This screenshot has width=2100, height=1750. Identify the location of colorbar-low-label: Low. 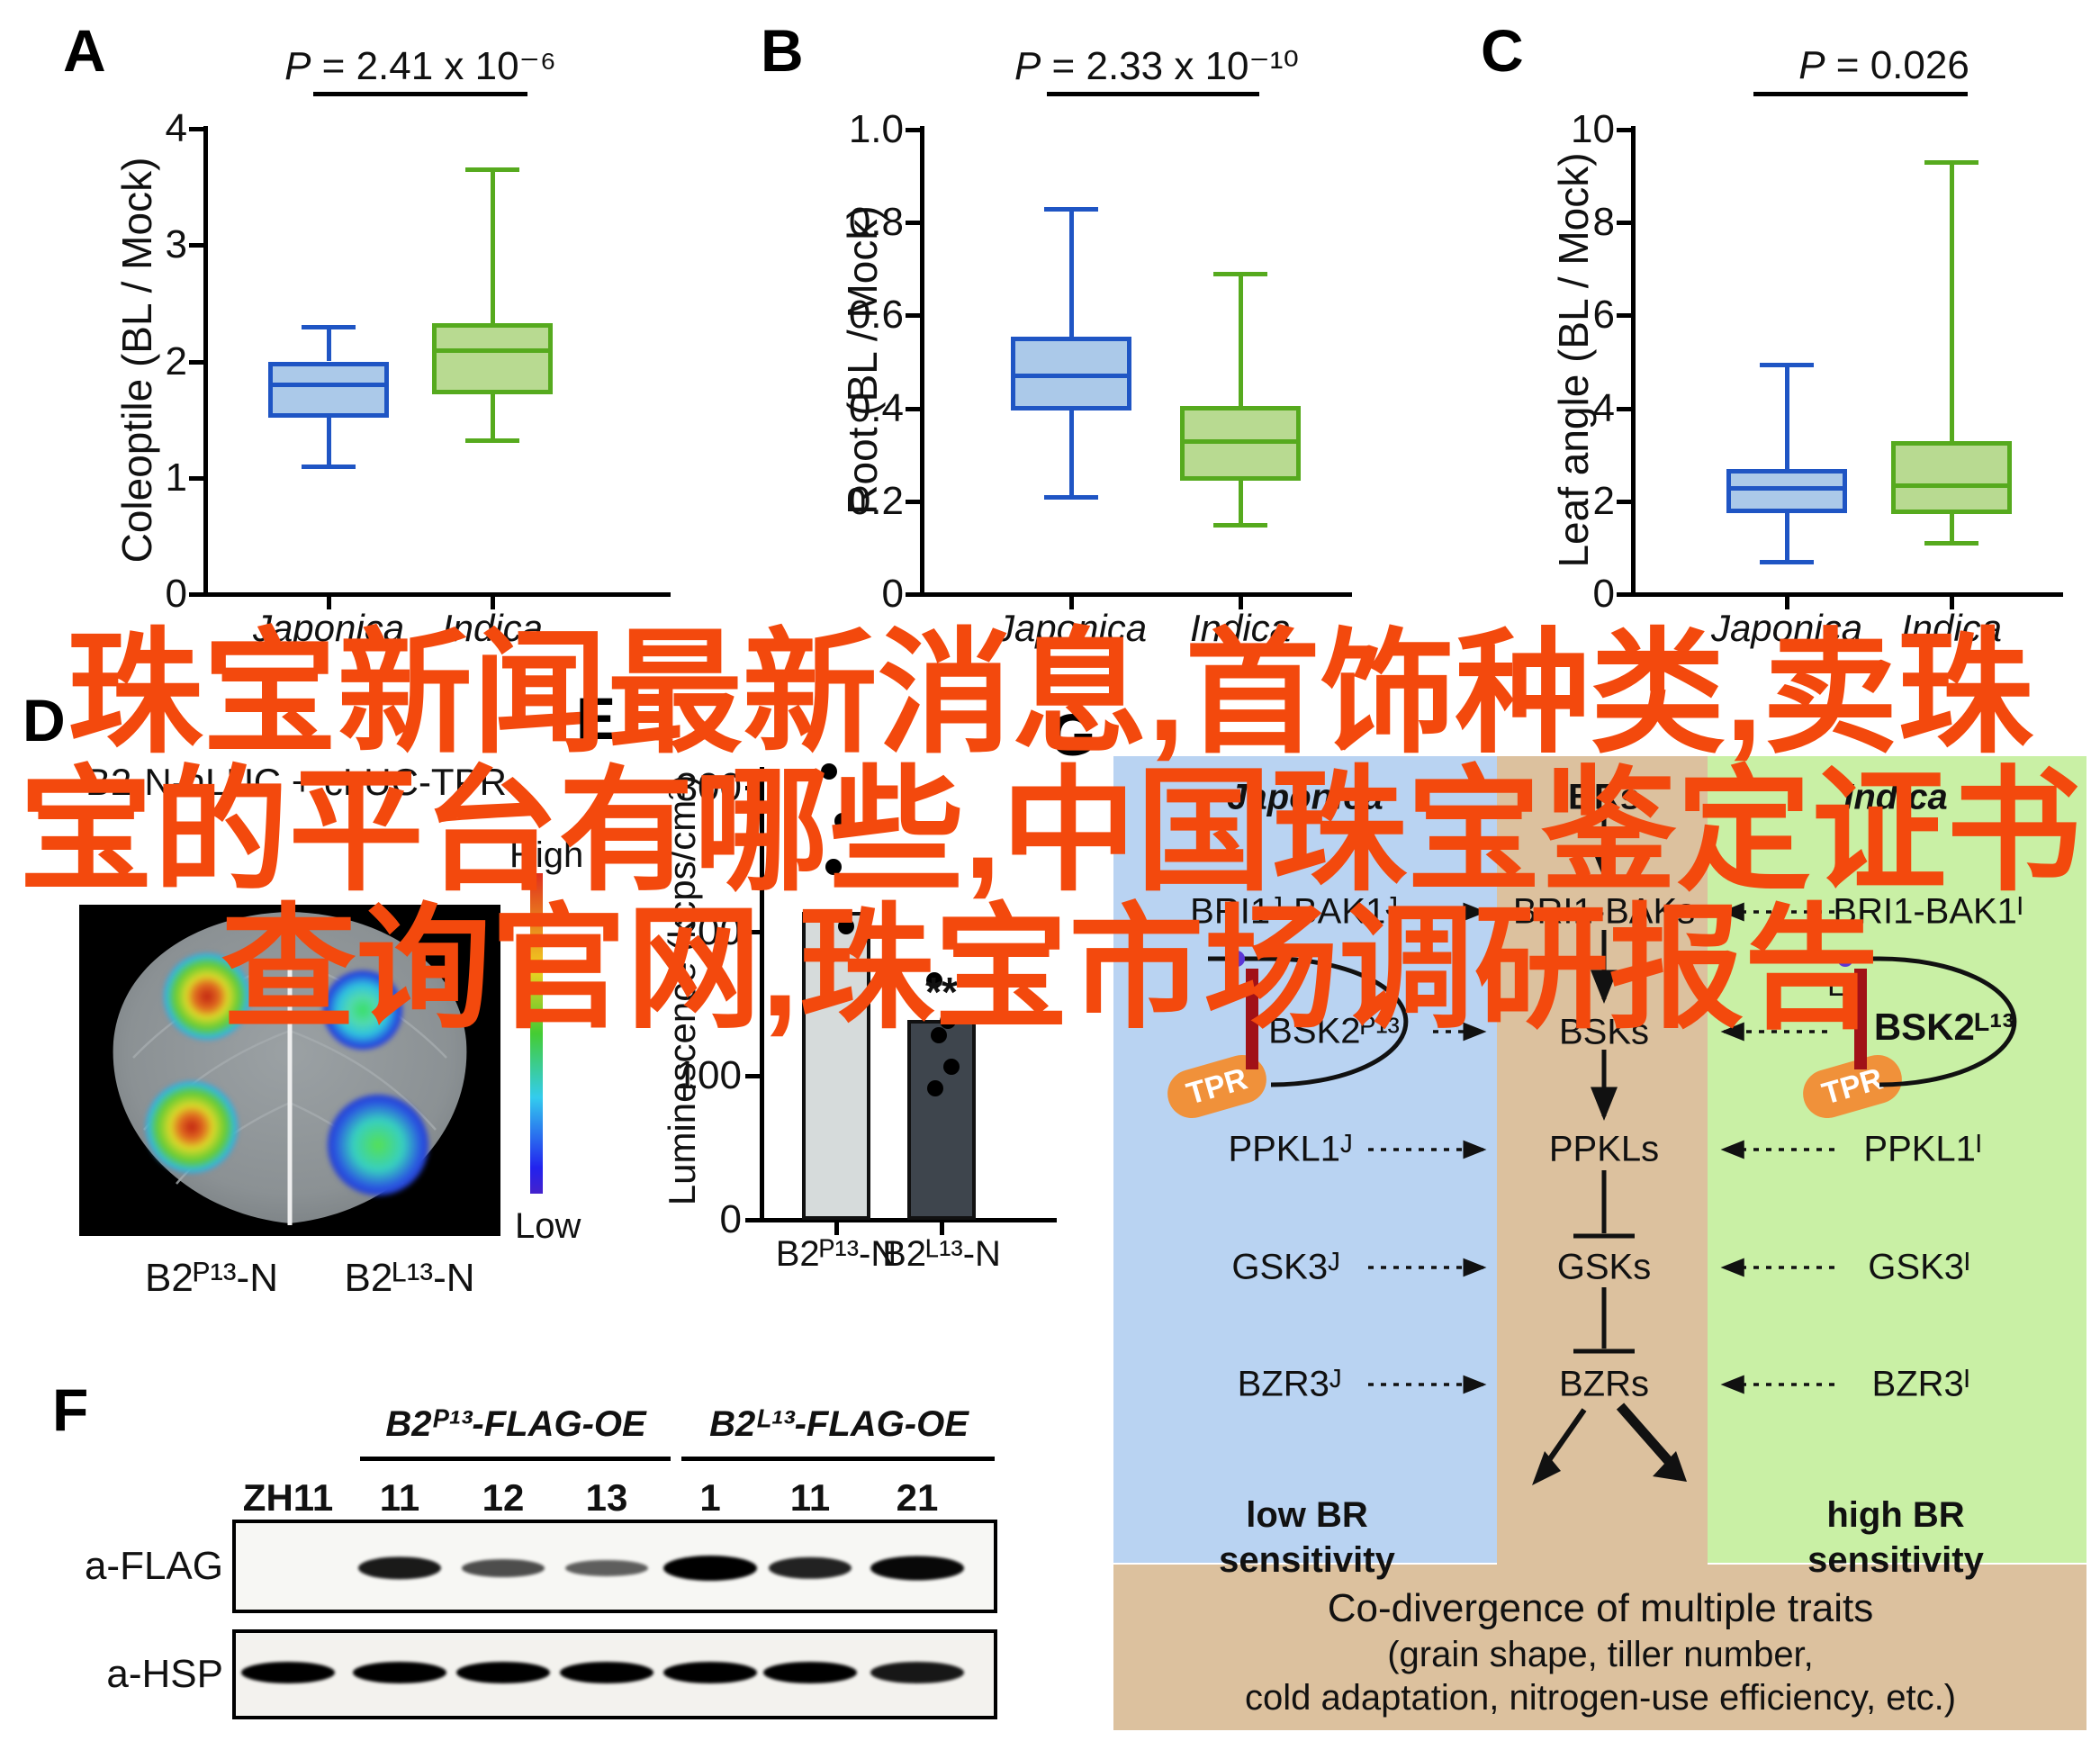
(548, 1226).